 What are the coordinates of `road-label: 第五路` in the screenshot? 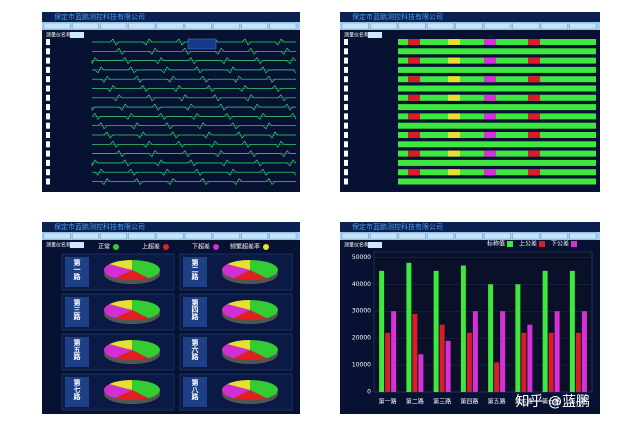 It's located at (77, 349).